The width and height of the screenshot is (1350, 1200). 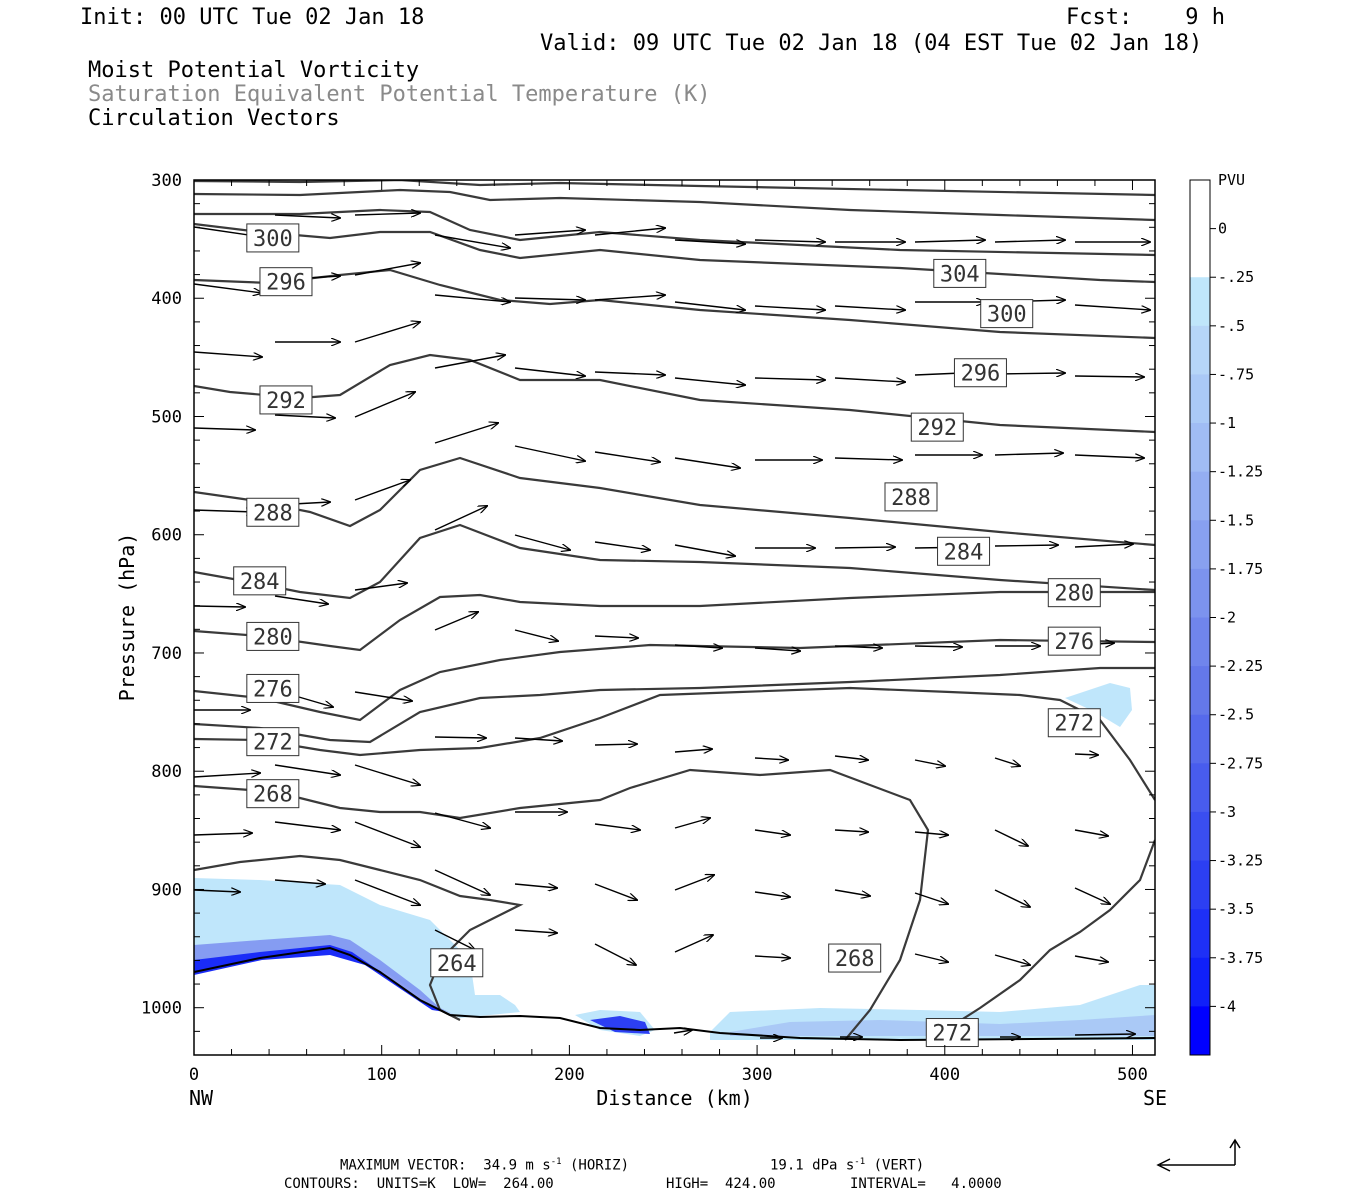 What do you see at coordinates (1145, 17) in the screenshot?
I see `forecast-hour: Fcst: 9 h` at bounding box center [1145, 17].